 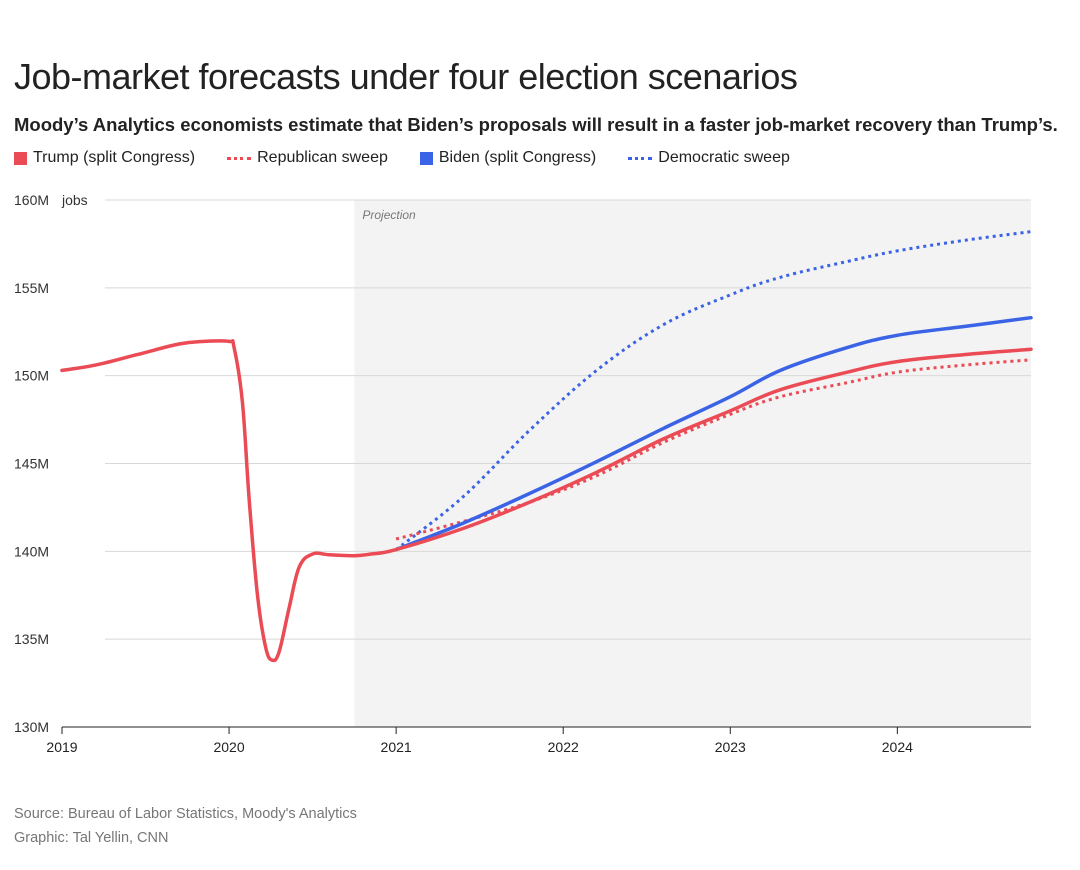 What do you see at coordinates (724, 157) in the screenshot?
I see `legend-label-democratic-sweep: Democratic sweep` at bounding box center [724, 157].